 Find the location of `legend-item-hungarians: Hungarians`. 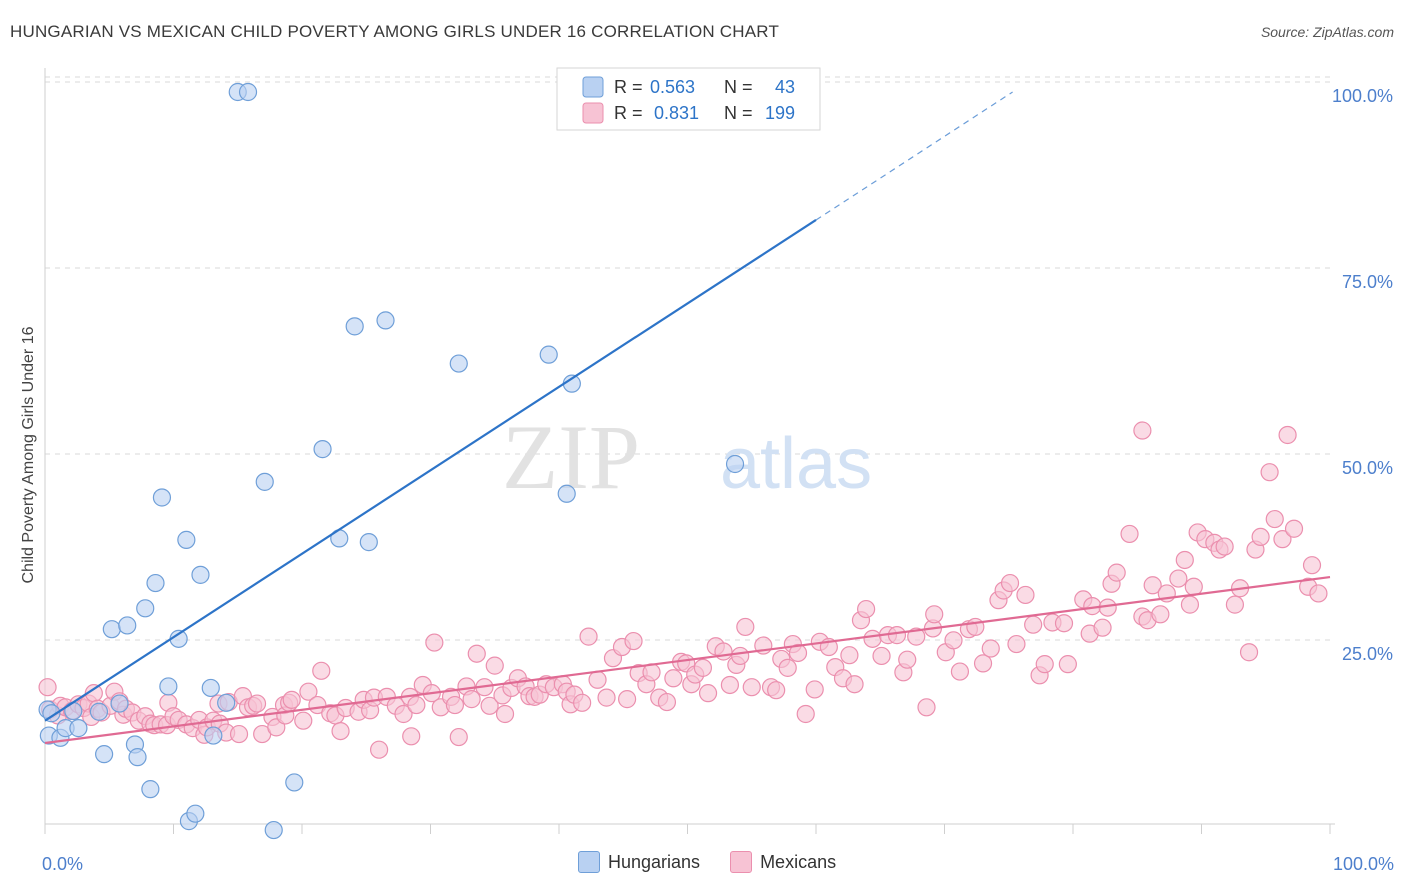

legend-item-hungarians: Hungarians is located at coordinates (639, 862).